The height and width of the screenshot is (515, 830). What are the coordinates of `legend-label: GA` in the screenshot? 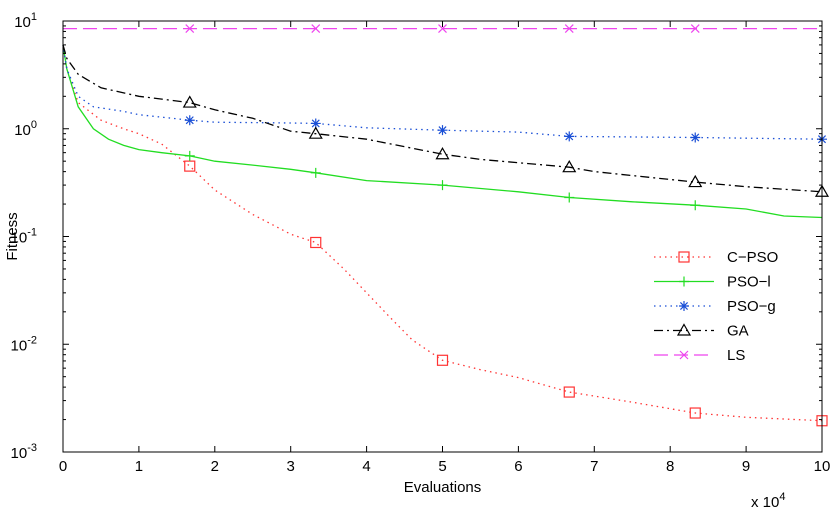 It's located at (738, 331).